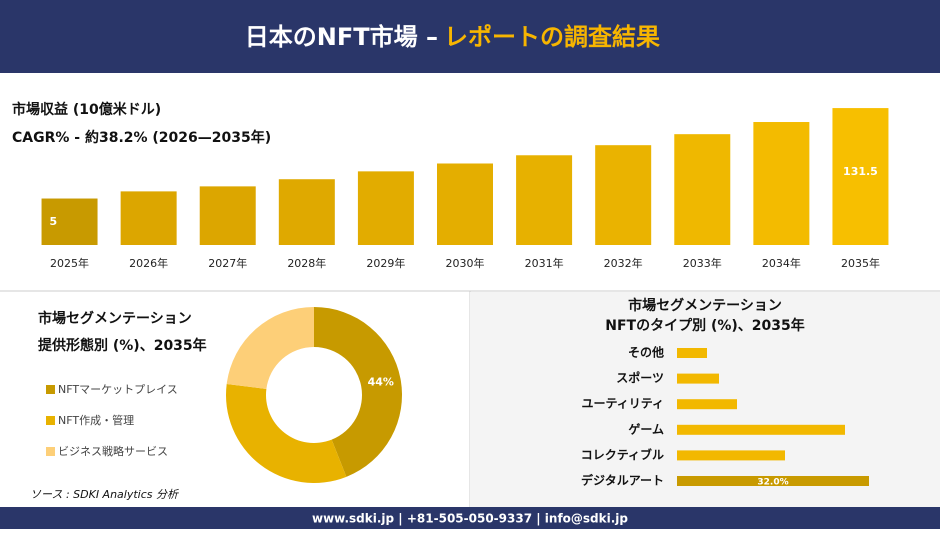  I want to click on x-tick-label: 2027年, so click(227, 263).